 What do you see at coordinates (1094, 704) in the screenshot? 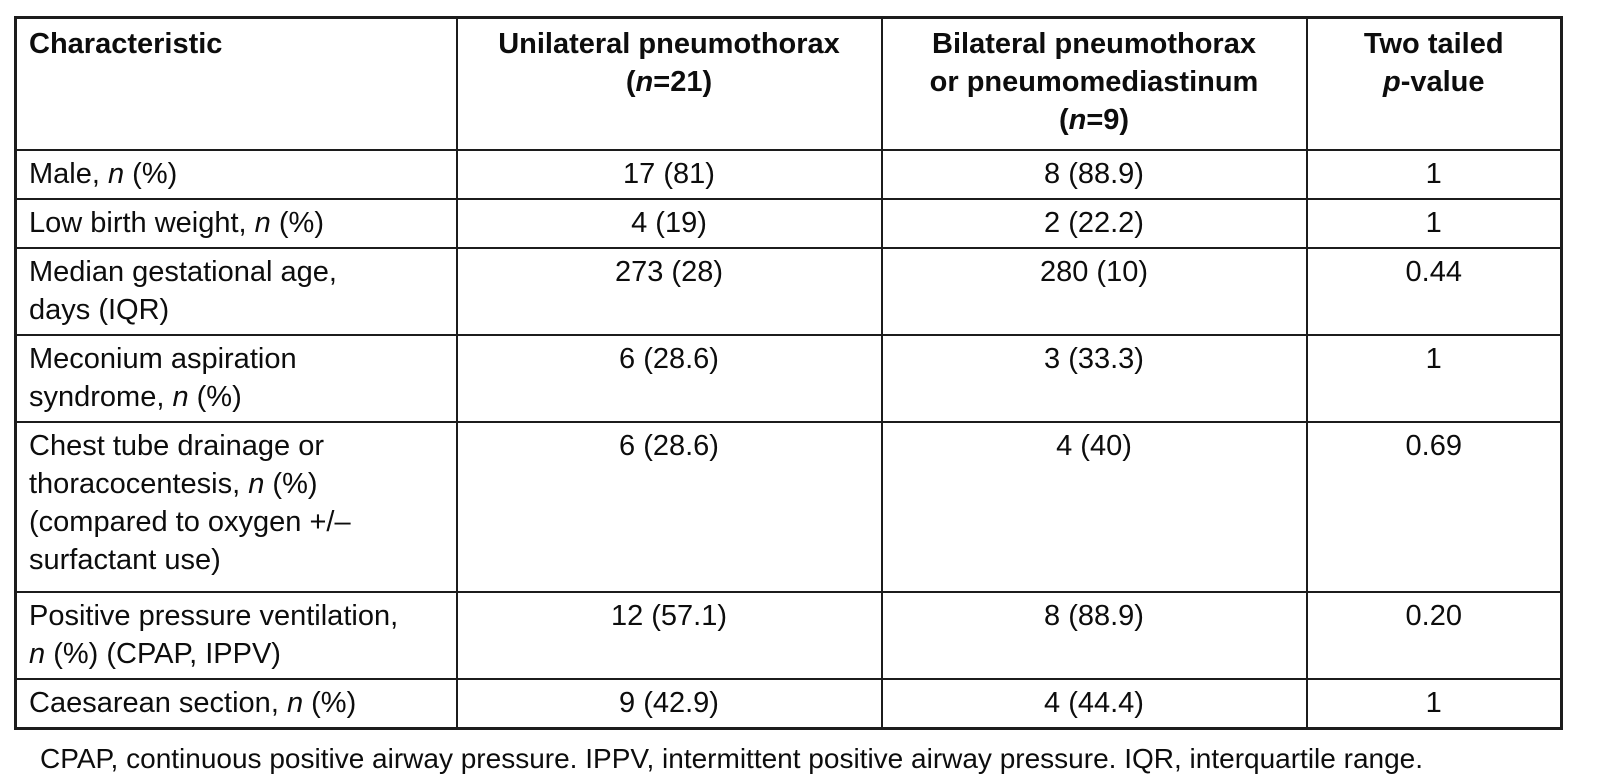
I see `value-cell: 4 (44.4)` at bounding box center [1094, 704].